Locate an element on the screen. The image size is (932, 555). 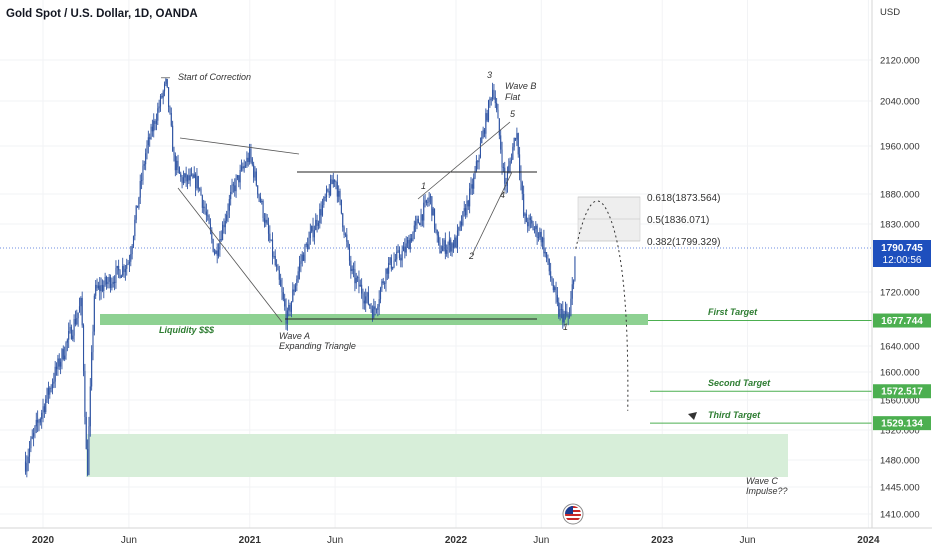
price-tick-label: 1560.000 is located at coordinates (900, 401).